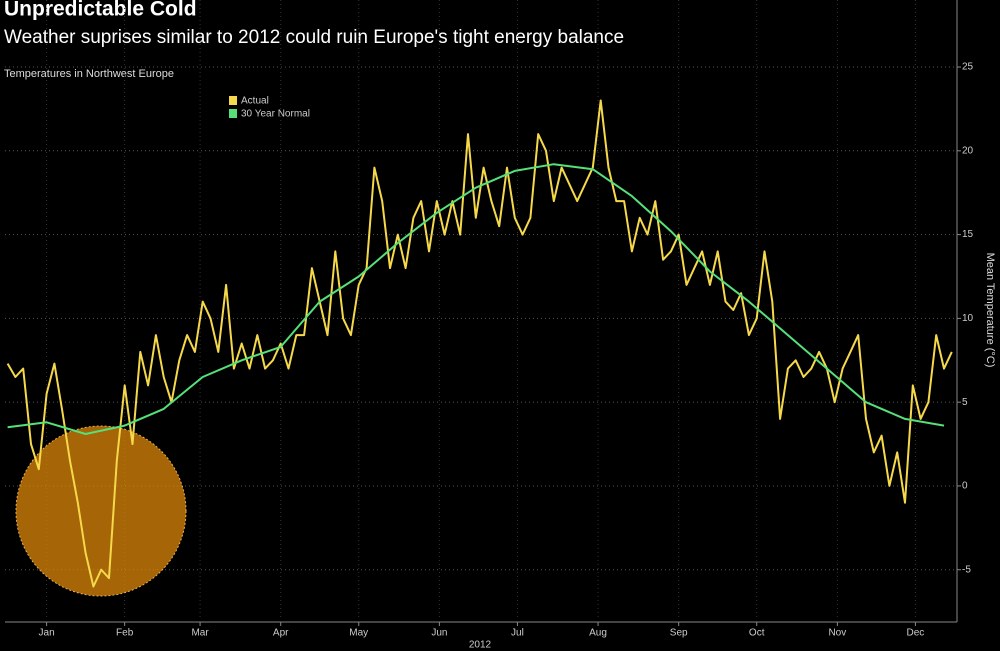 The image size is (1000, 651). What do you see at coordinates (837, 633) in the screenshot?
I see `x-tick-label: Nov` at bounding box center [837, 633].